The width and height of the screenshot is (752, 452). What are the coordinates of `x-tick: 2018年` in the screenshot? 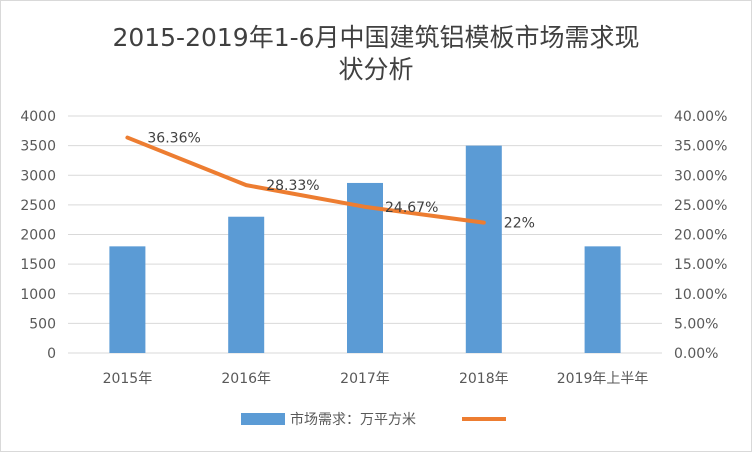 It's located at (484, 379).